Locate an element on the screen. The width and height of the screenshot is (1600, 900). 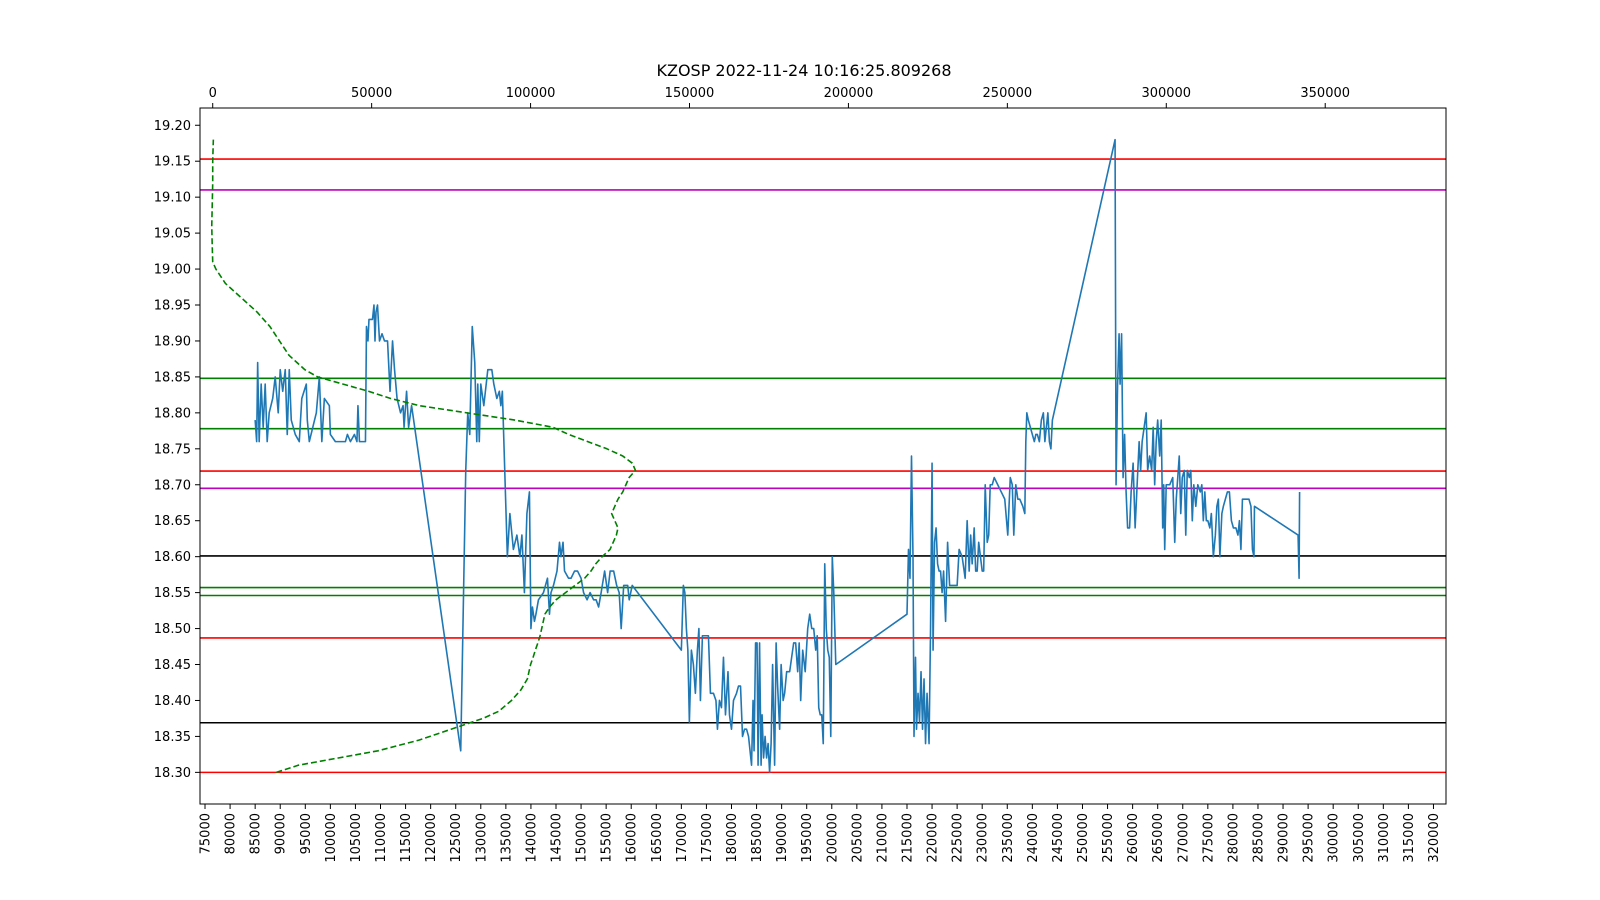
y-tick-label-4: 18.50 is located at coordinates (172, 629).